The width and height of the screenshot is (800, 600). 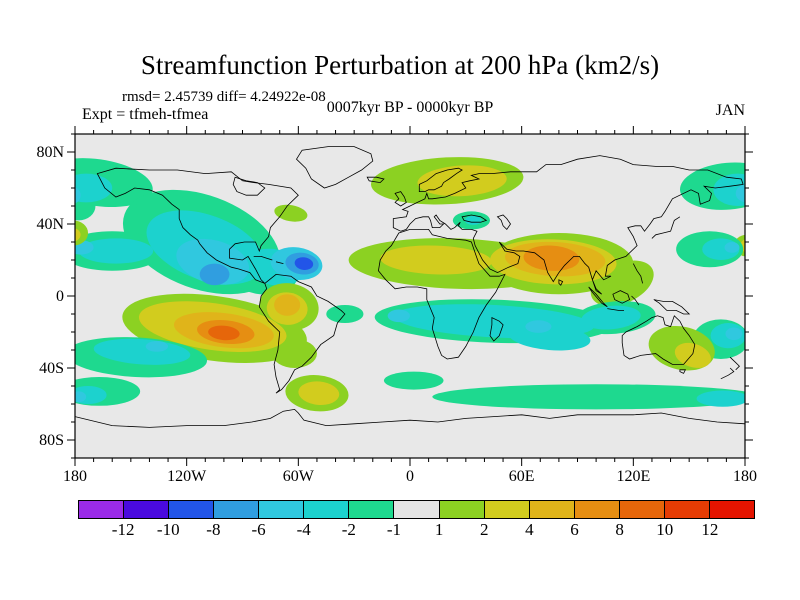 What do you see at coordinates (51, 440) in the screenshot?
I see `y-axis-label: 80S` at bounding box center [51, 440].